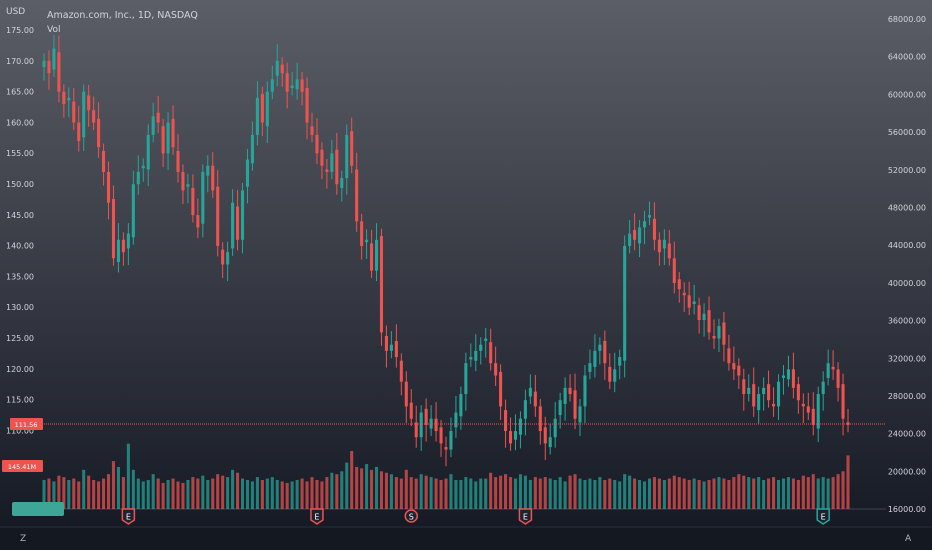  Describe the element at coordinates (122, 15) in the screenshot. I see `chart-title: Amazon.com, Inc., 1D, NASDAQ` at that location.